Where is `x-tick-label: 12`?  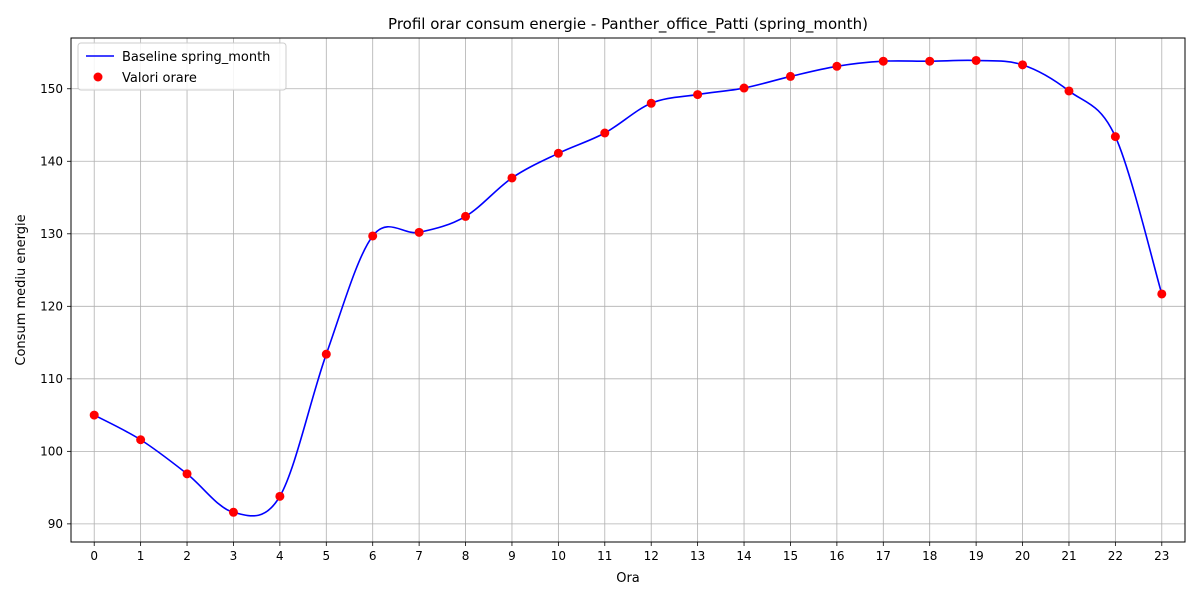 x-tick-label: 12 is located at coordinates (651, 556).